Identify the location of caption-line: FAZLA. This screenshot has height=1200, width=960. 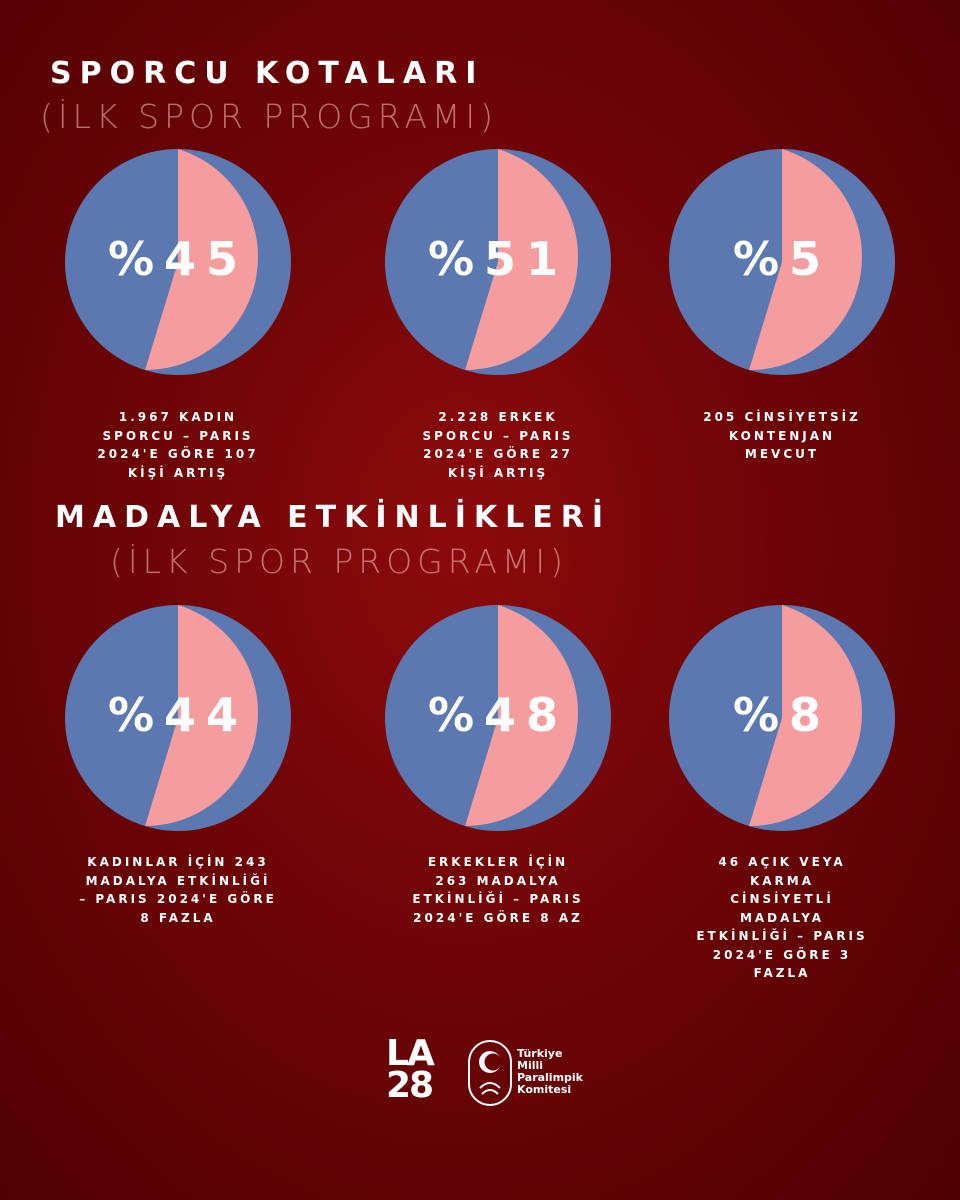
(782, 973).